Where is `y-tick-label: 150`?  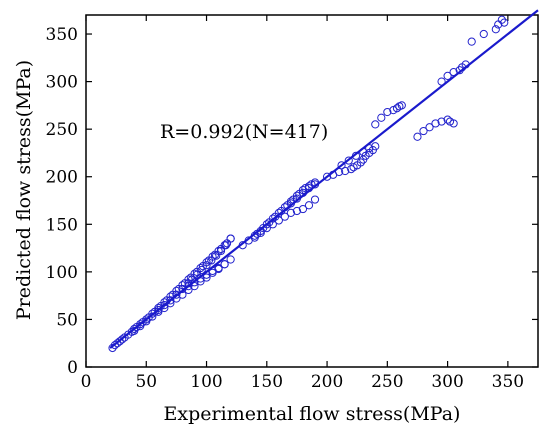
y-tick-label: 150 is located at coordinates (62, 225).